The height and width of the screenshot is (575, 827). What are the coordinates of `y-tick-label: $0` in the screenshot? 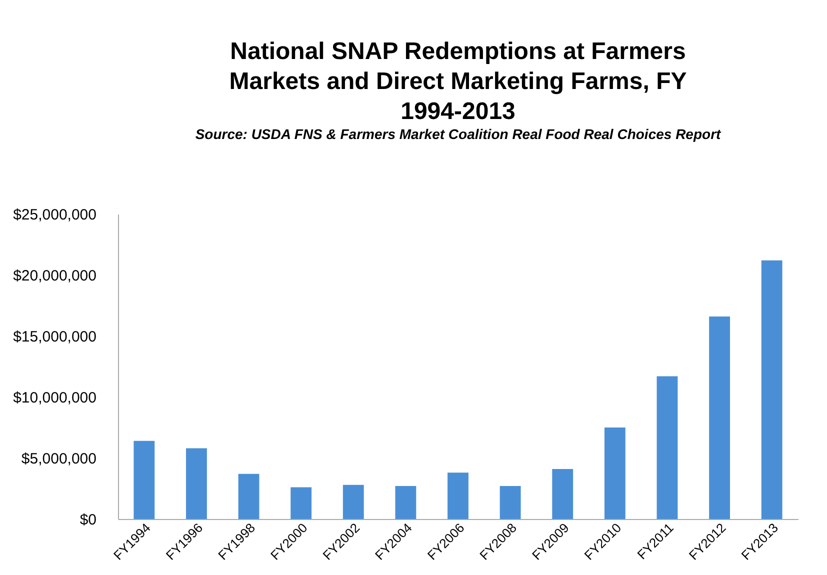 It's located at (88, 520).